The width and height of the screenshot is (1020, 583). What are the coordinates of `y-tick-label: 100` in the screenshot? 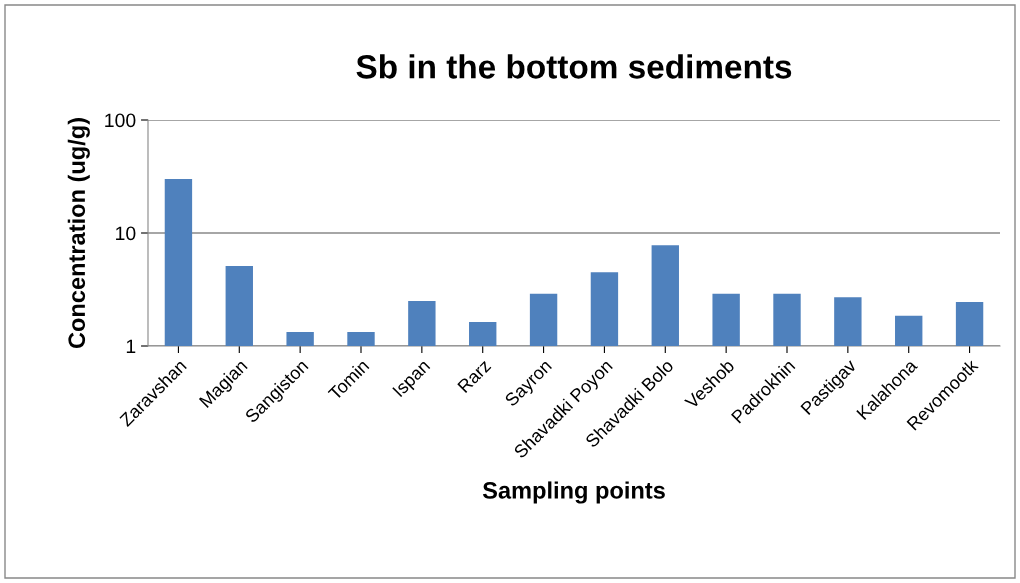 It's located at (120, 120).